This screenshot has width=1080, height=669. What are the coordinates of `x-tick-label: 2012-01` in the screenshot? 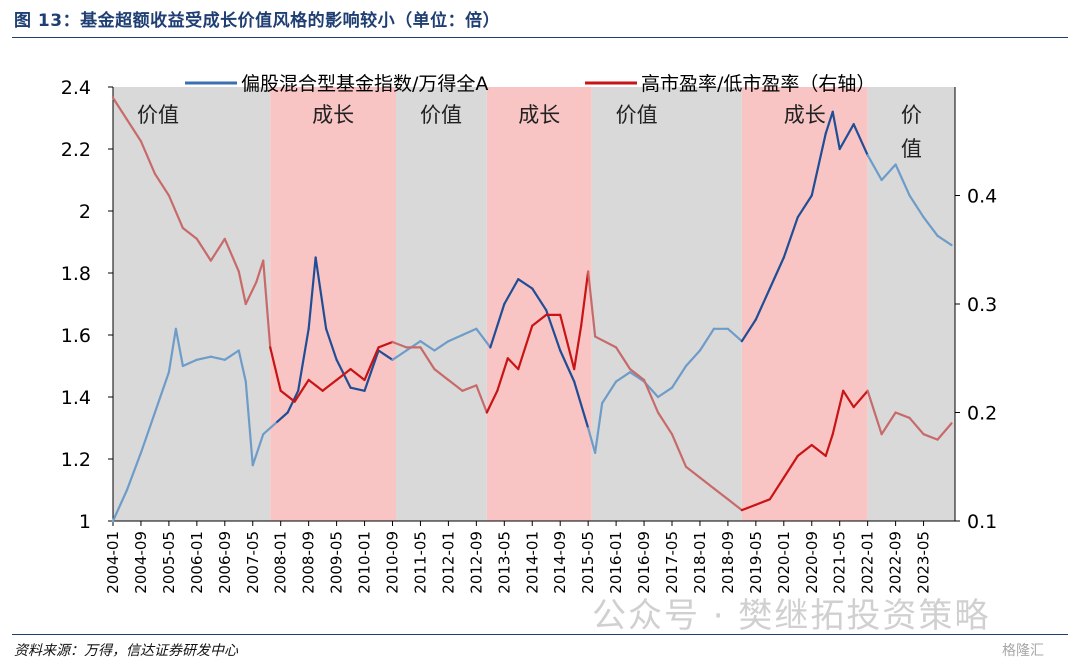 It's located at (448, 562).